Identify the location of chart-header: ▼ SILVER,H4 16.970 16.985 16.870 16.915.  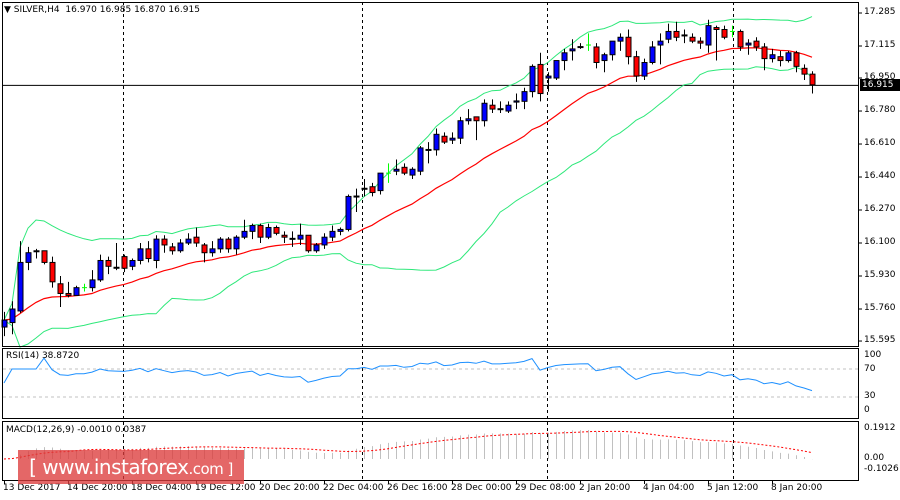
(102, 10).